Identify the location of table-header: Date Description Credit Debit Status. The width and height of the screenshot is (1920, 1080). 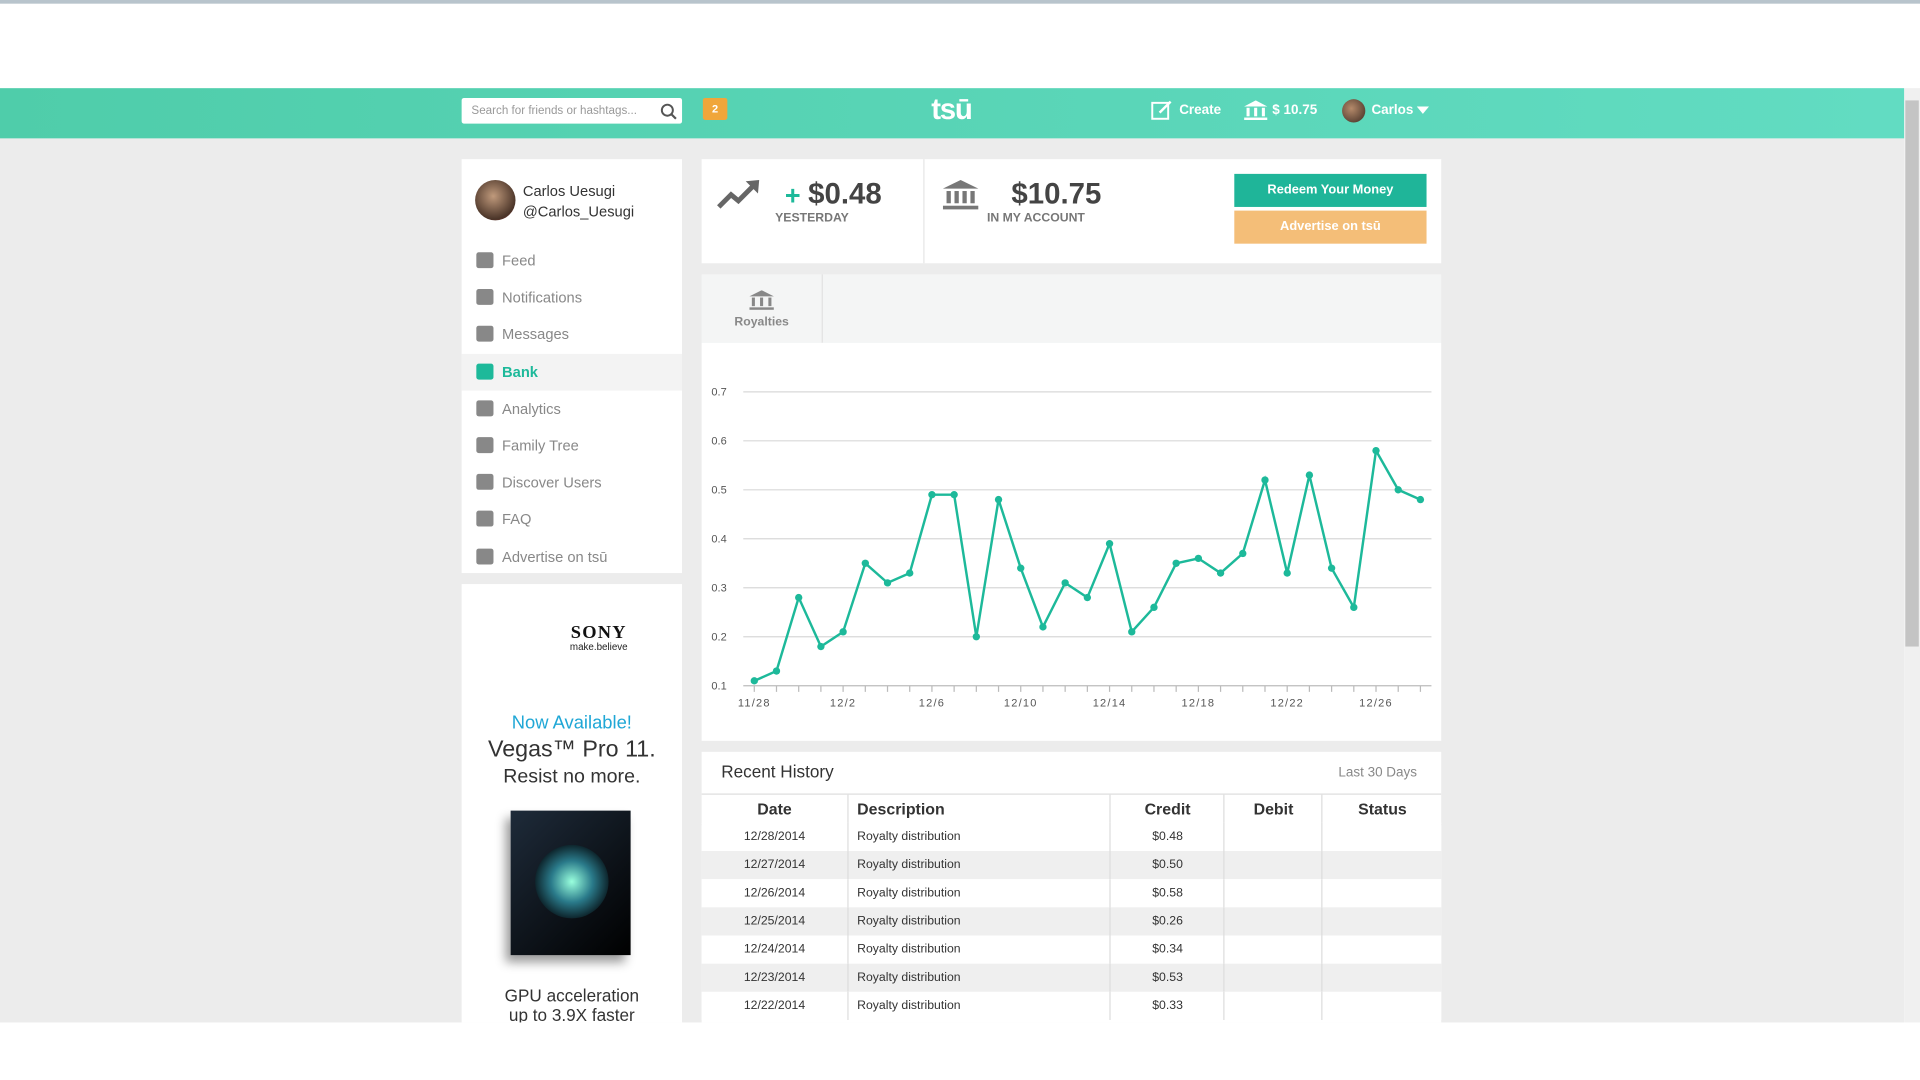
(1071, 809).